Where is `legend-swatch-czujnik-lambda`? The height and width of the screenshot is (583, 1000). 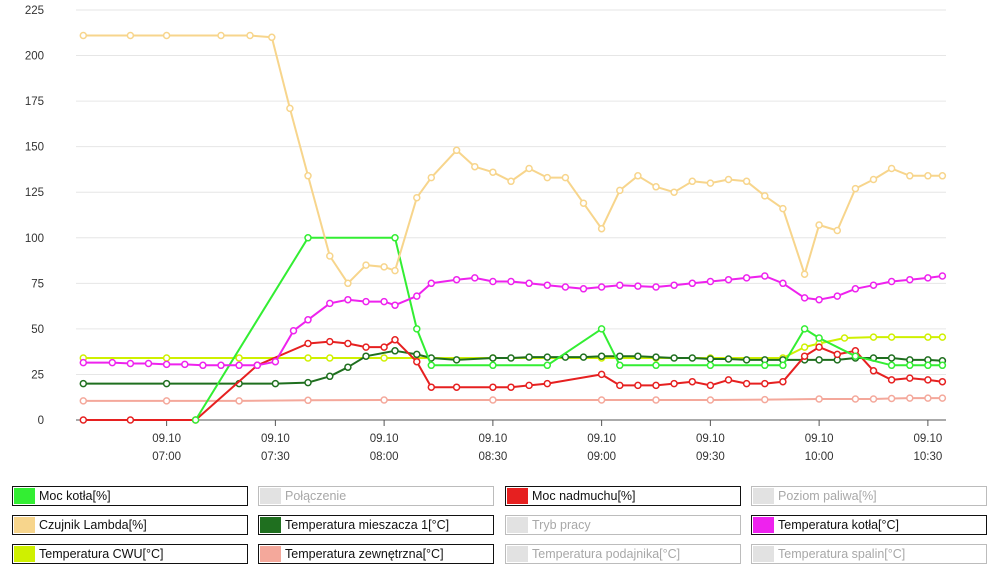 legend-swatch-czujnik-lambda is located at coordinates (24, 525).